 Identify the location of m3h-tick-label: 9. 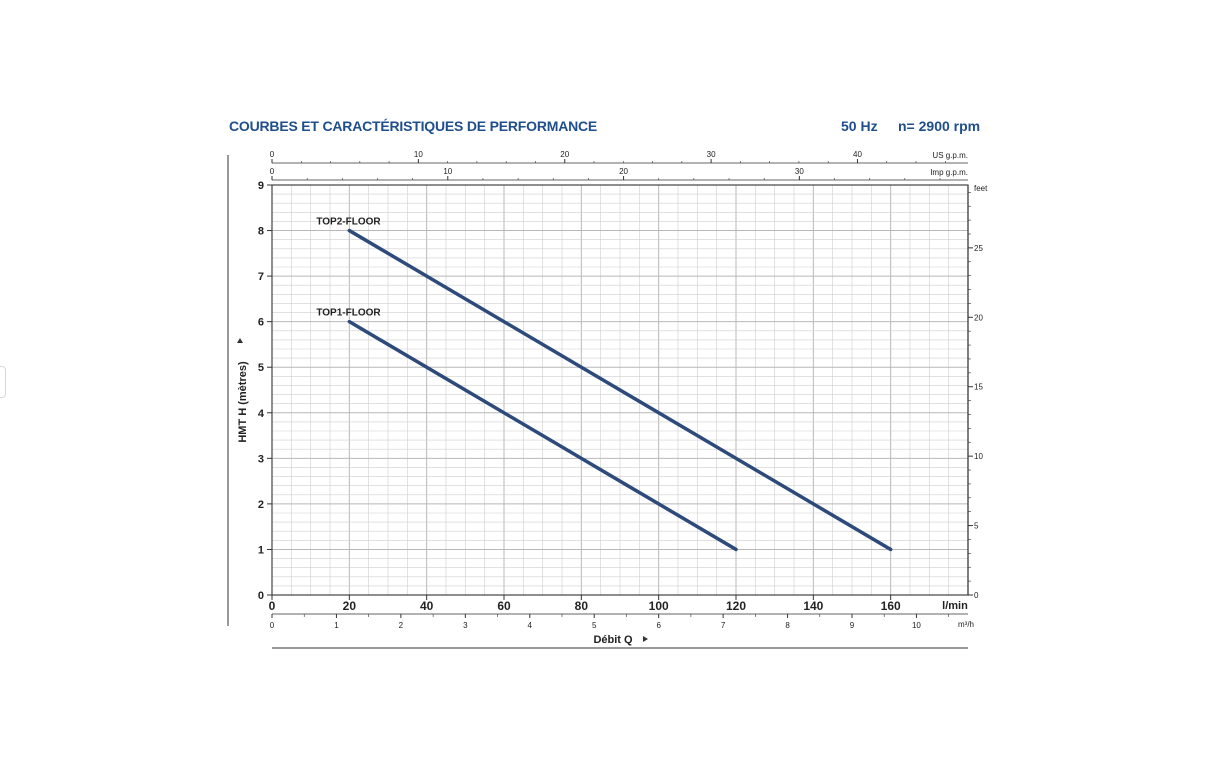
(852, 625).